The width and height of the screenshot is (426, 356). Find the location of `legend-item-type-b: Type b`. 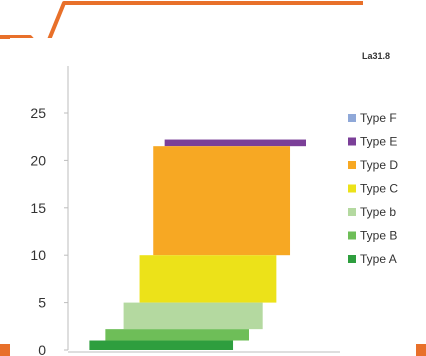

legend-item-type-b: Type b is located at coordinates (372, 212).